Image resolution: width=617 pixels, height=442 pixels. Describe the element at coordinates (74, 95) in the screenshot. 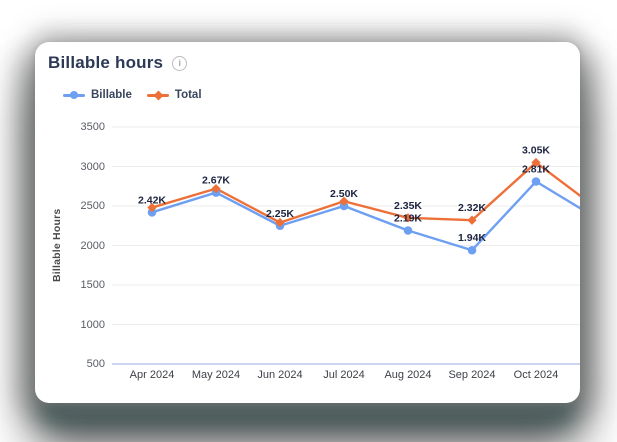

I see `billable-line-marker-icon` at that location.